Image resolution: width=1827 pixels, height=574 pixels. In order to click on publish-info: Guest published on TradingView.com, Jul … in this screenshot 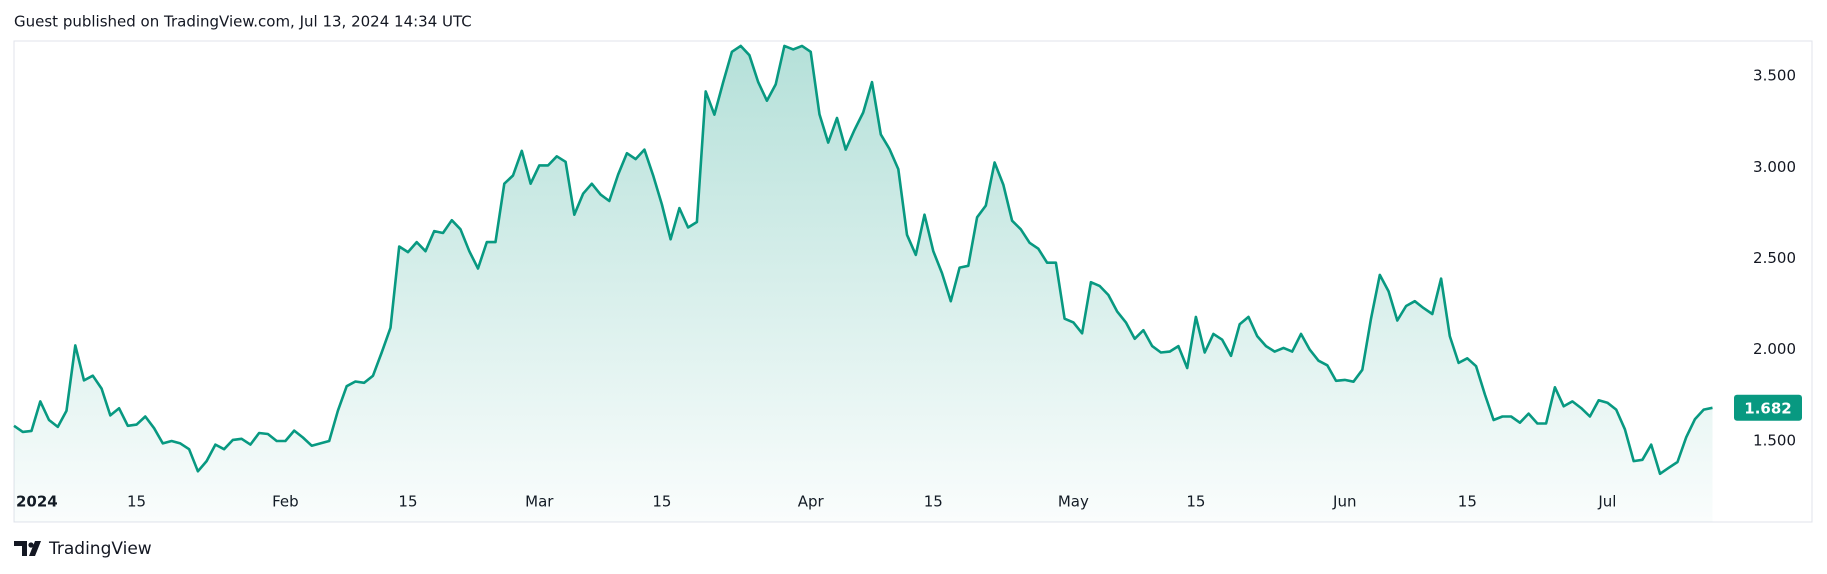, I will do `click(243, 22)`.